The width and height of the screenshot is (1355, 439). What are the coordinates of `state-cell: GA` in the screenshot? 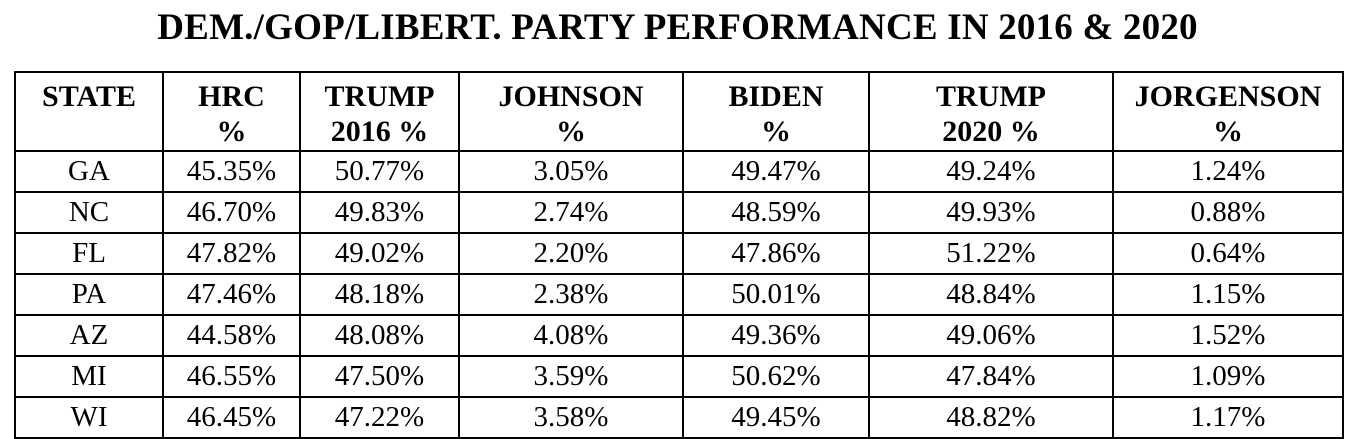 It's located at (89, 171).